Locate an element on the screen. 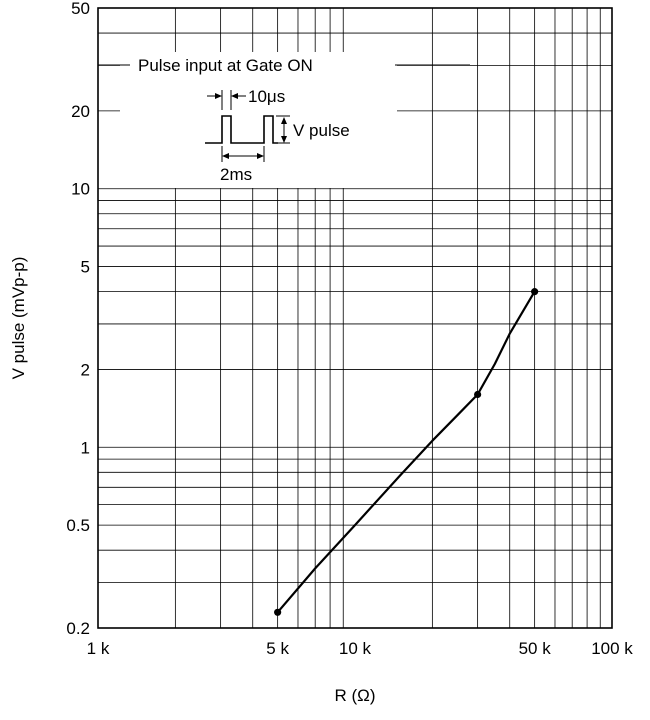 This screenshot has height=720, width=650. amp-arrowhead-bottom is located at coordinates (284, 139).